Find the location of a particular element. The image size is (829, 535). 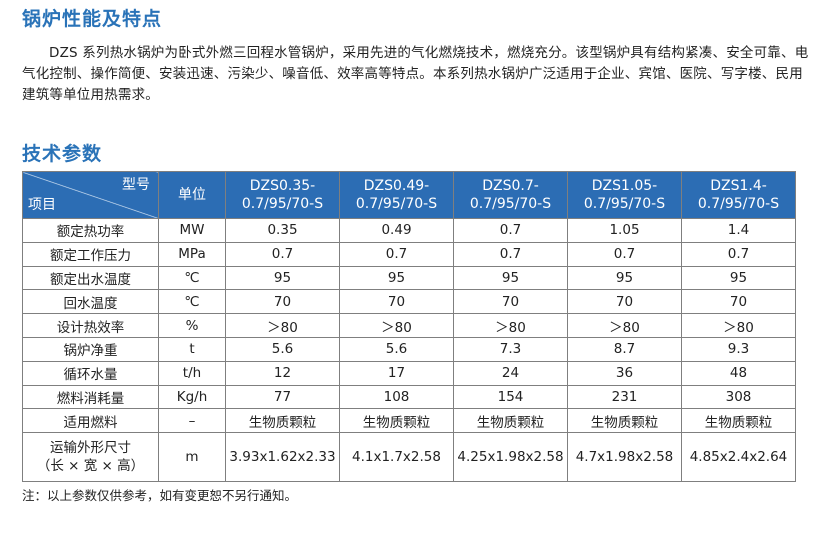

value-cell: 0.49 is located at coordinates (396, 230).